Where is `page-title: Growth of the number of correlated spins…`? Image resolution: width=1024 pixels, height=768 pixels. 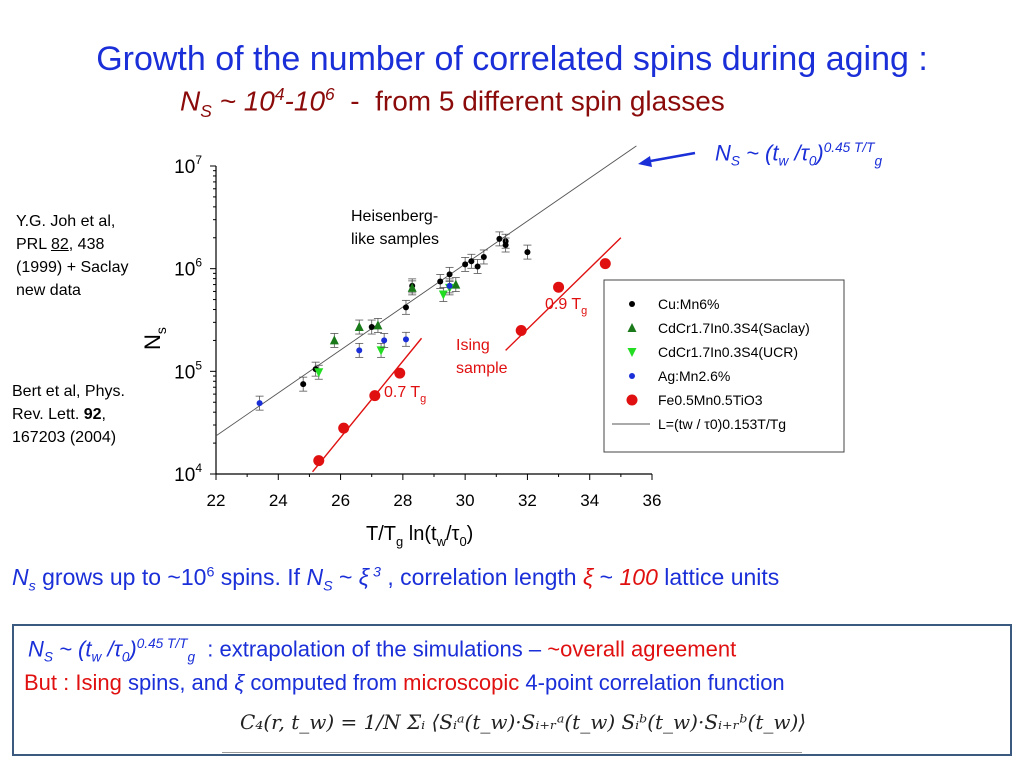 page-title: Growth of the number of correlated spins… is located at coordinates (512, 59).